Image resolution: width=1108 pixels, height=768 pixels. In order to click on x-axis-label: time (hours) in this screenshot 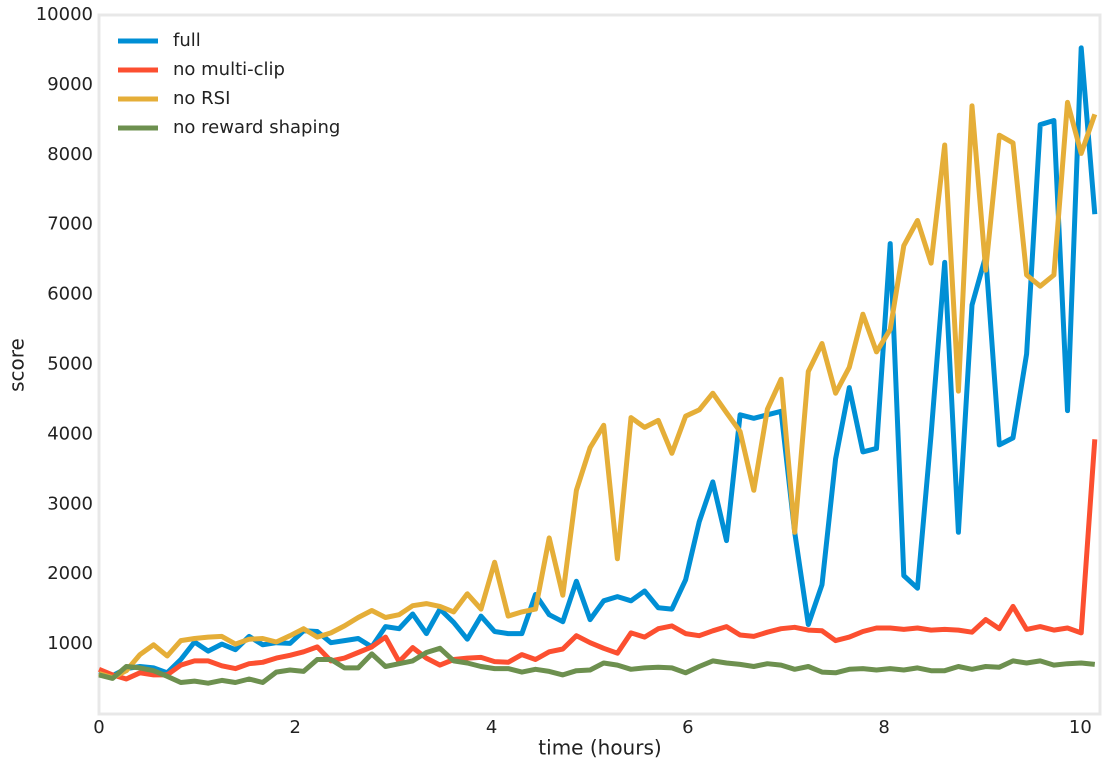, I will do `click(599, 748)`.